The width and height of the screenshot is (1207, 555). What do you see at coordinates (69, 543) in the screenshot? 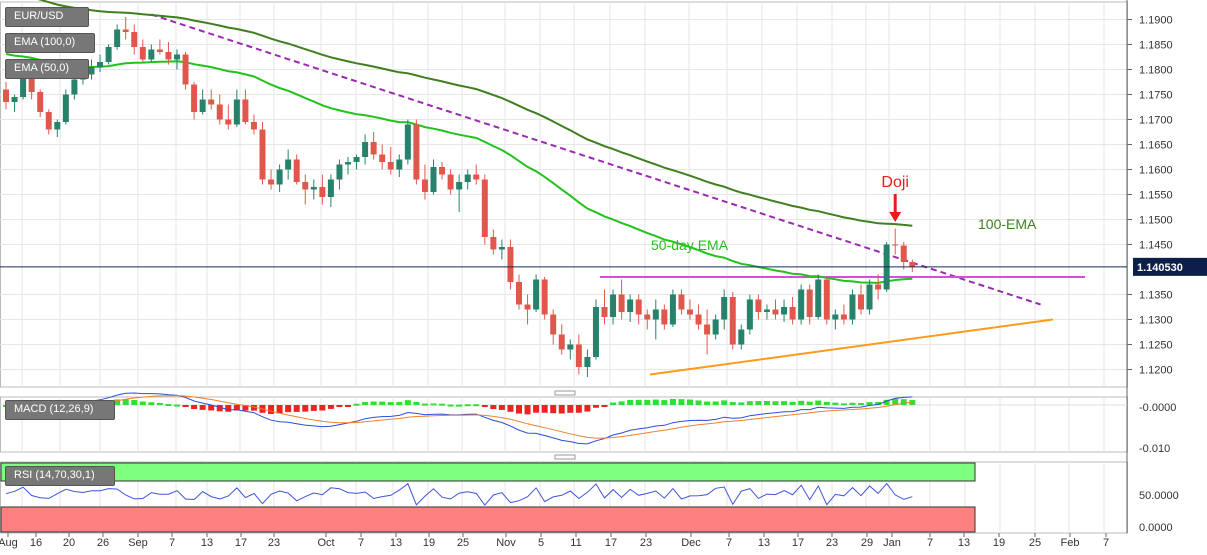
I see `time-tick-label: 20` at bounding box center [69, 543].